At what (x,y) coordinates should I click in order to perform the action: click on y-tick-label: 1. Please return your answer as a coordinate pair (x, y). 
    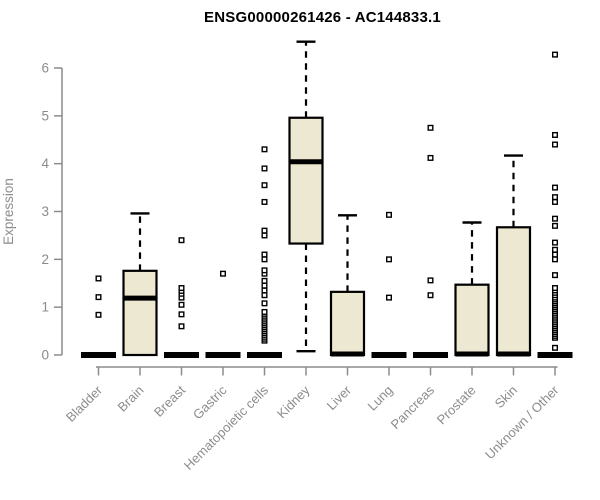
    Looking at the image, I should click on (45, 307).